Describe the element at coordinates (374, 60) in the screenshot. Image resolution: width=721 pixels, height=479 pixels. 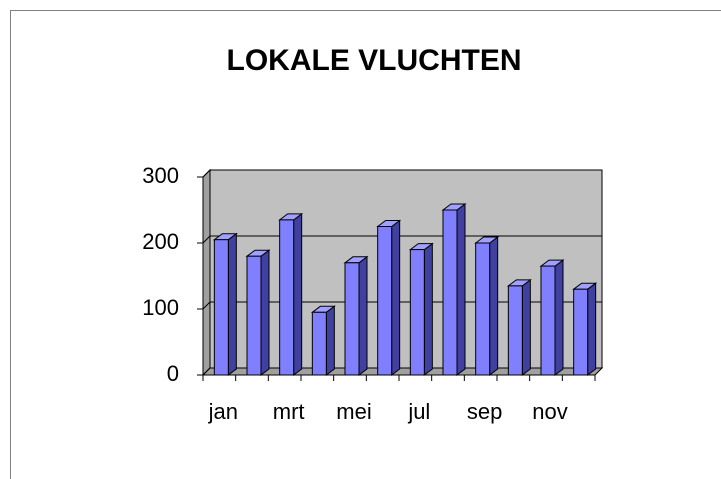
I see `chart-title: LOKALE VLUCHTEN` at that location.